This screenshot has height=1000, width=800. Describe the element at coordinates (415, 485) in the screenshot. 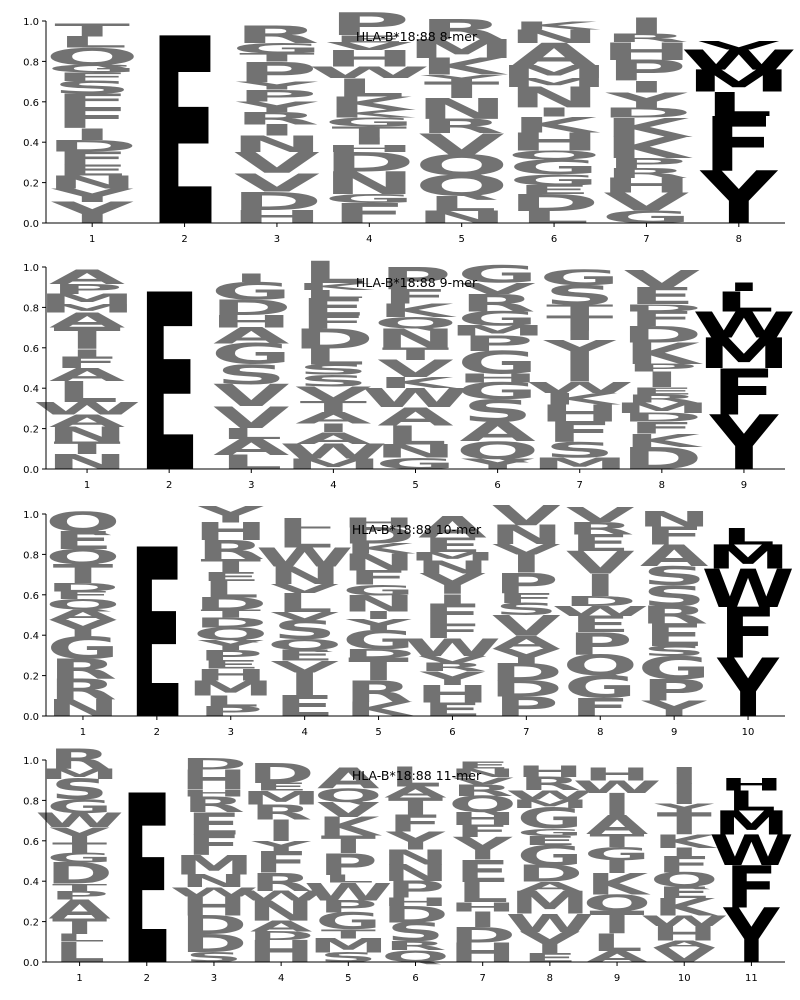

I see `x-tick-label: 5` at that location.